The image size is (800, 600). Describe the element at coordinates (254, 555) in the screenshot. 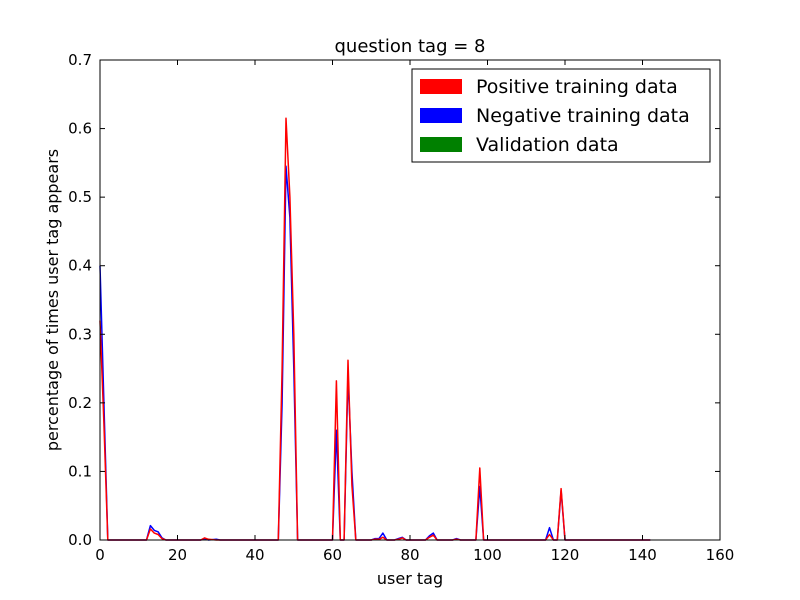

I see `x-tick-label: 40` at that location.